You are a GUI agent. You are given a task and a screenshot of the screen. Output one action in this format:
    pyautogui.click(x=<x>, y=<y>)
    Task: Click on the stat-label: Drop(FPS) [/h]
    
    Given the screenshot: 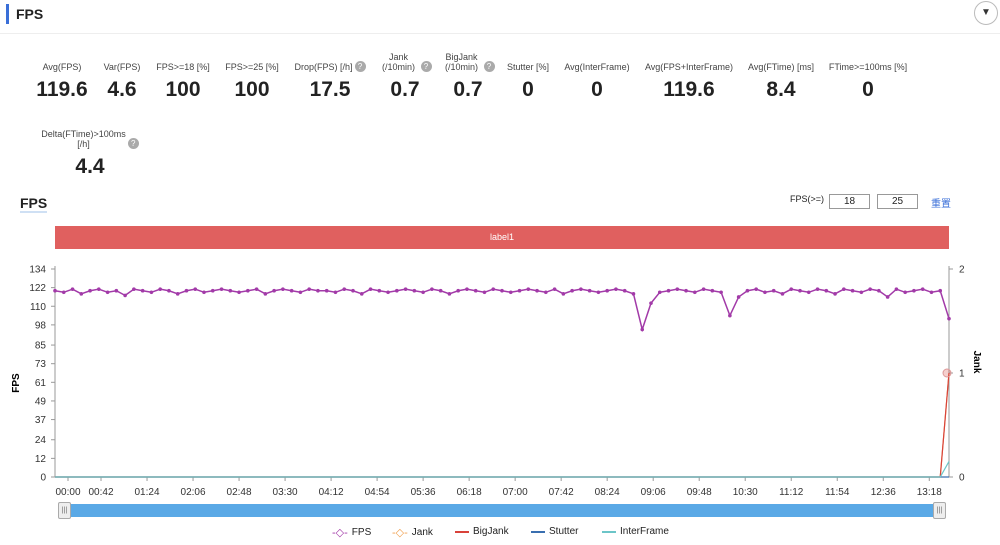 What is the action you would take?
    pyautogui.click(x=323, y=67)
    